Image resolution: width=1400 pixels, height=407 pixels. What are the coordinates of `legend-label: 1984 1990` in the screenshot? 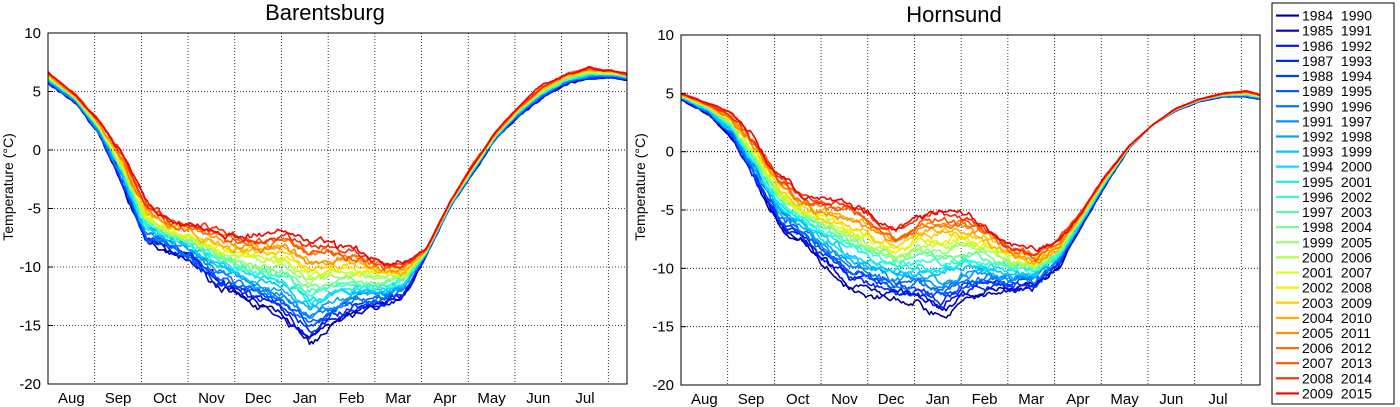 It's located at (1337, 16).